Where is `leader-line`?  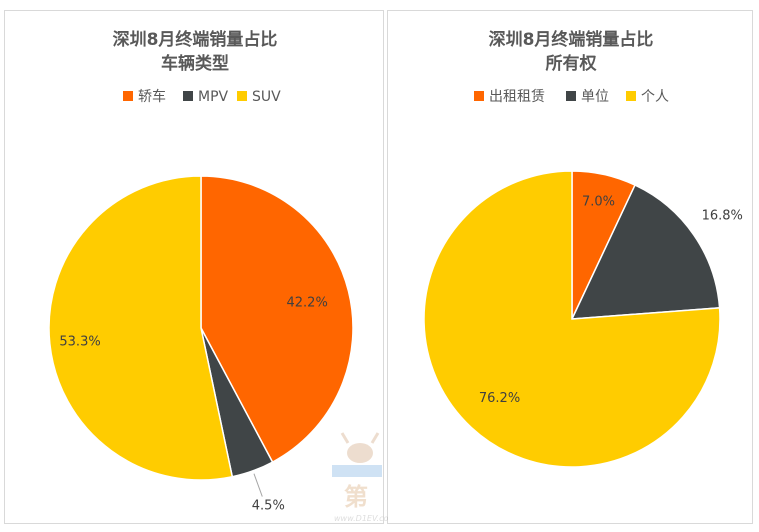 leader-line is located at coordinates (258, 485).